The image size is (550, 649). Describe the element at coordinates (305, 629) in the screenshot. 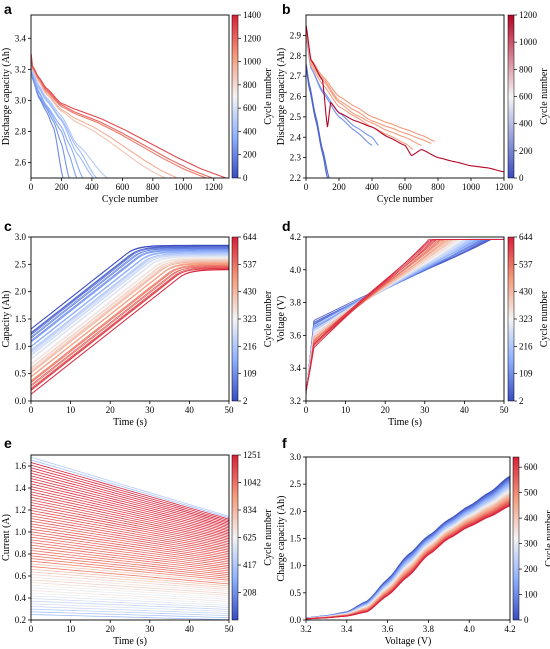

I see `x-tick-label: 3.2` at that location.